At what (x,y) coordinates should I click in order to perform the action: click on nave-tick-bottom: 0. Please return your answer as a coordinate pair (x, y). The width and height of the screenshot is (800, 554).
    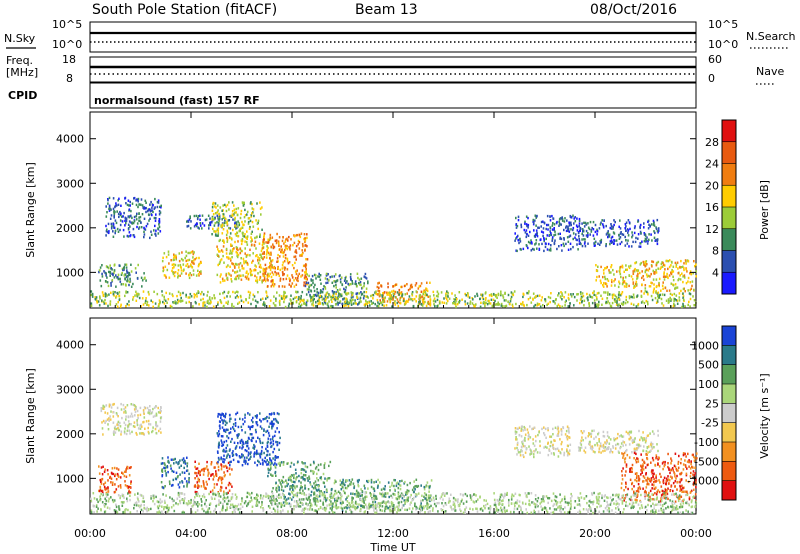
    Looking at the image, I should click on (711, 78).